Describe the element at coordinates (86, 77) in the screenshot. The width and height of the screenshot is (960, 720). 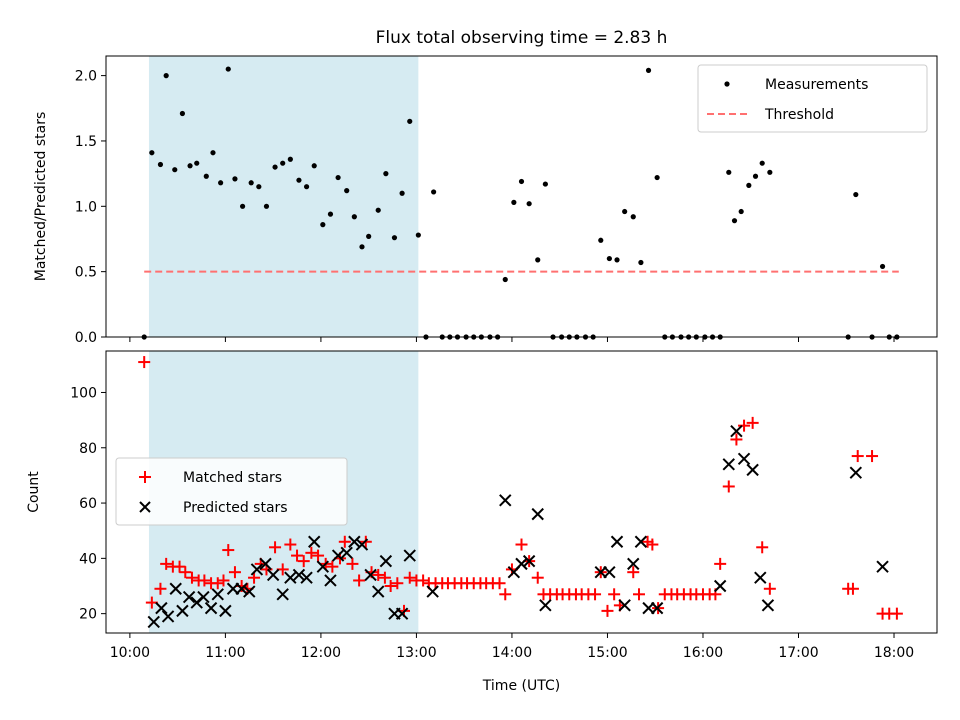
I see `y-tick-label: 2.0` at that location.